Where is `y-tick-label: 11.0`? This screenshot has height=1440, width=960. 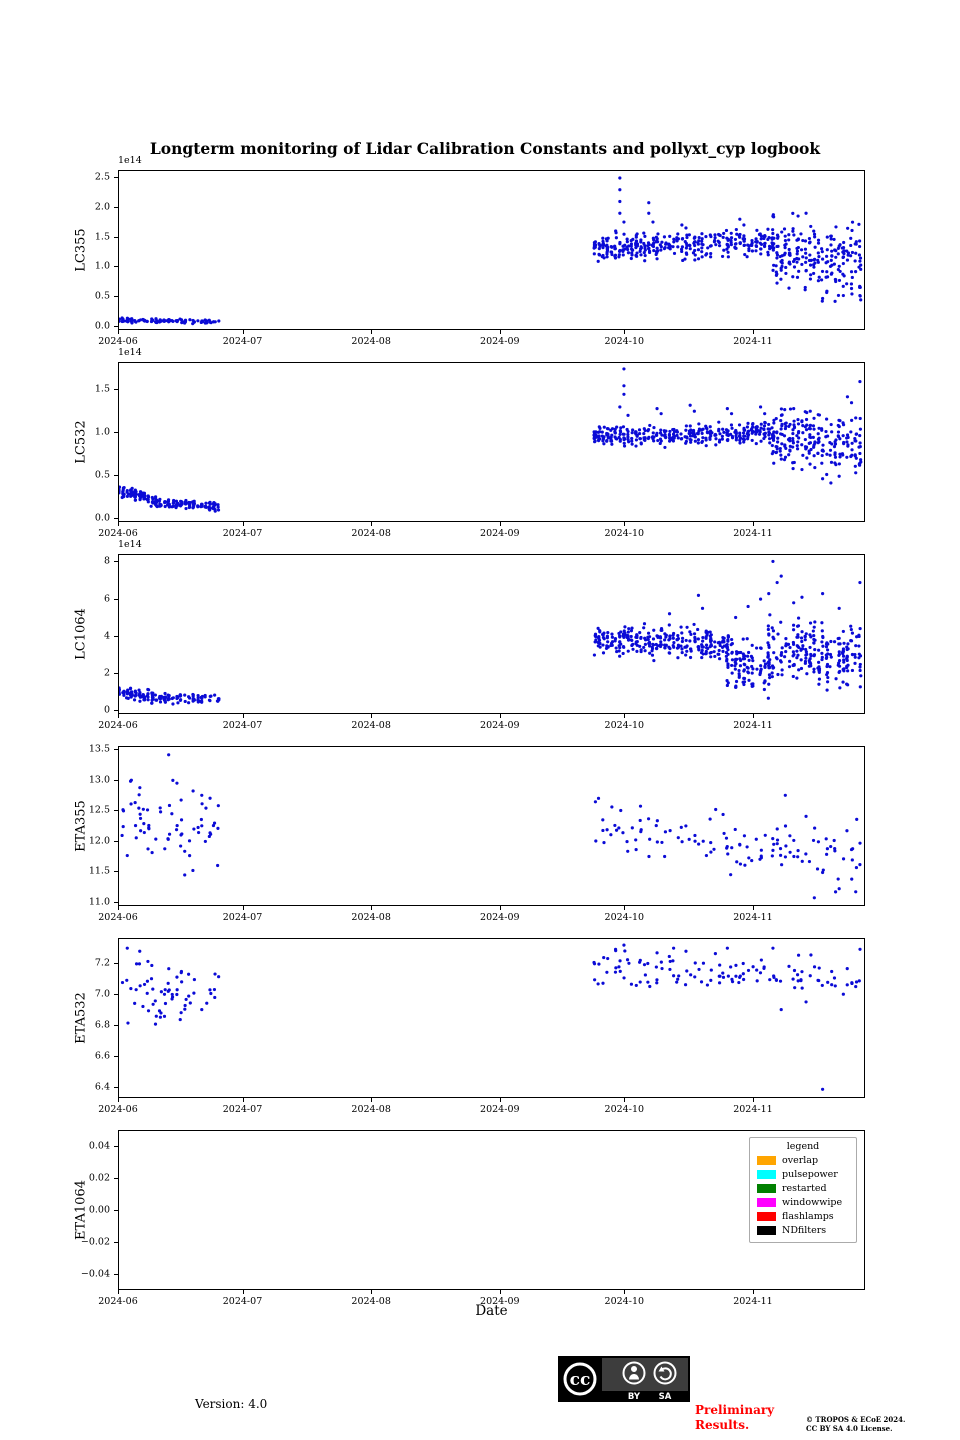 y-tick-label: 11.0 is located at coordinates (99, 902).